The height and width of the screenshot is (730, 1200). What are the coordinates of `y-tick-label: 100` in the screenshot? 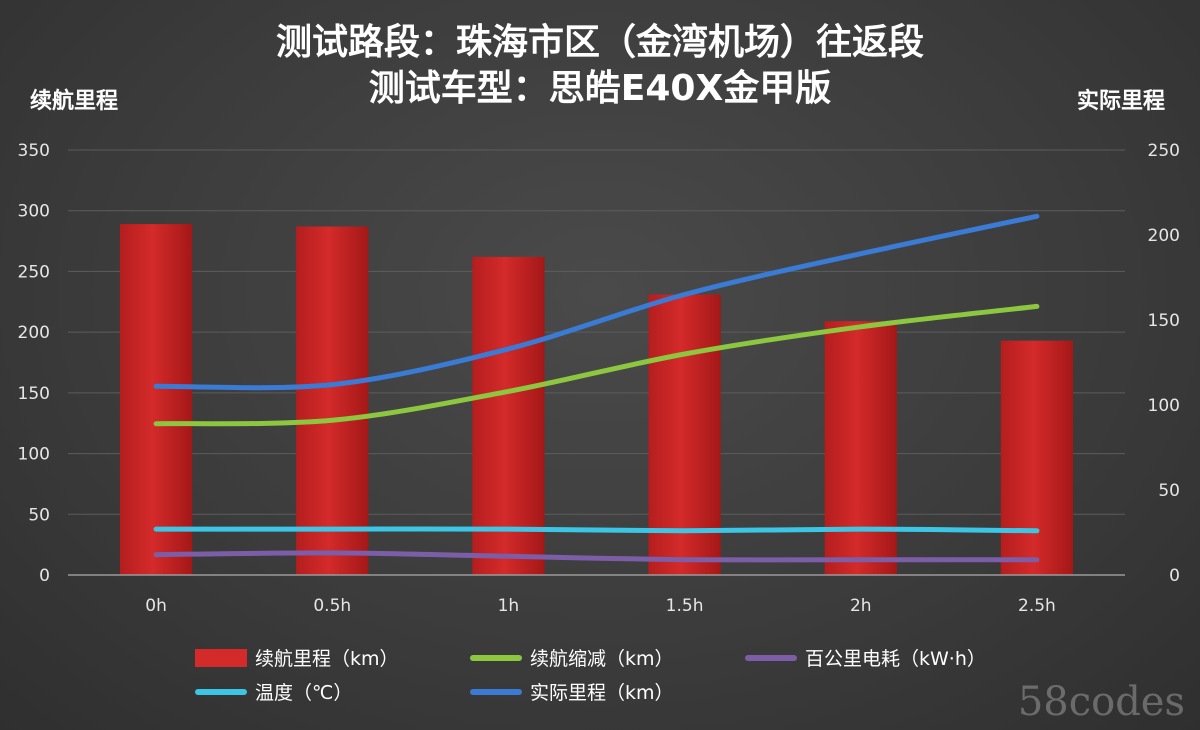 It's located at (34, 455).